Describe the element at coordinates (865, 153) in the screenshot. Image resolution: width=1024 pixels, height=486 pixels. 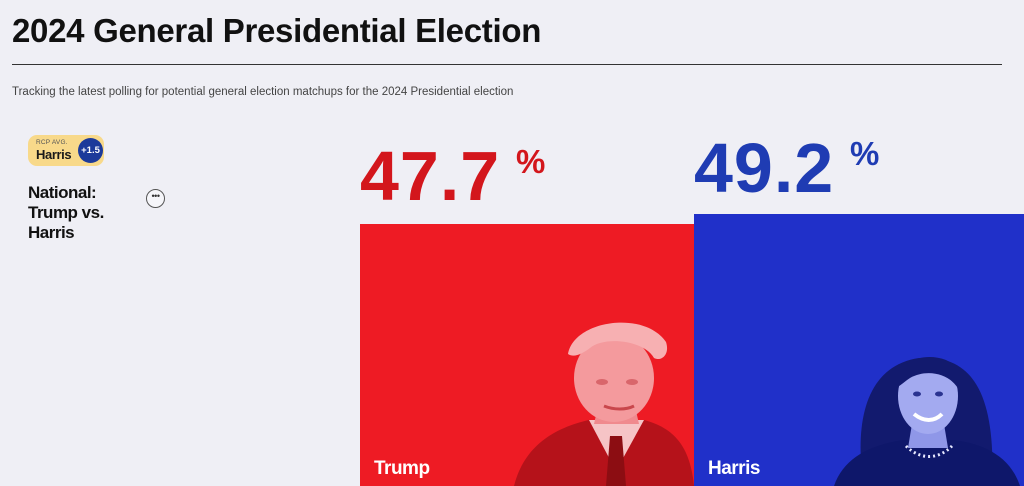
I see `harris-percentage-sign: %` at that location.